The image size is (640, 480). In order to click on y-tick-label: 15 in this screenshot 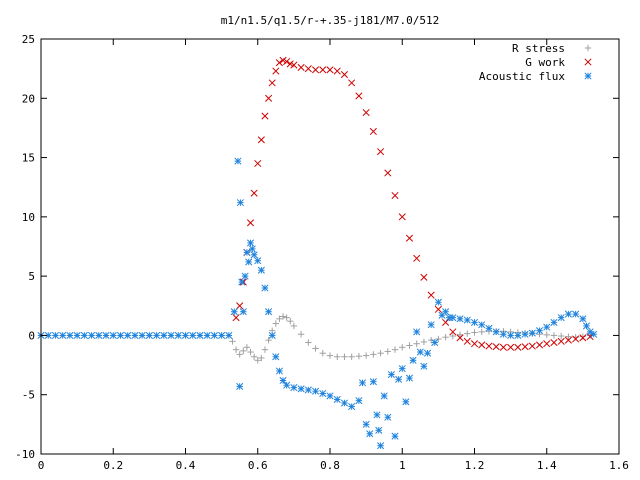, I will do `click(28, 158)`.